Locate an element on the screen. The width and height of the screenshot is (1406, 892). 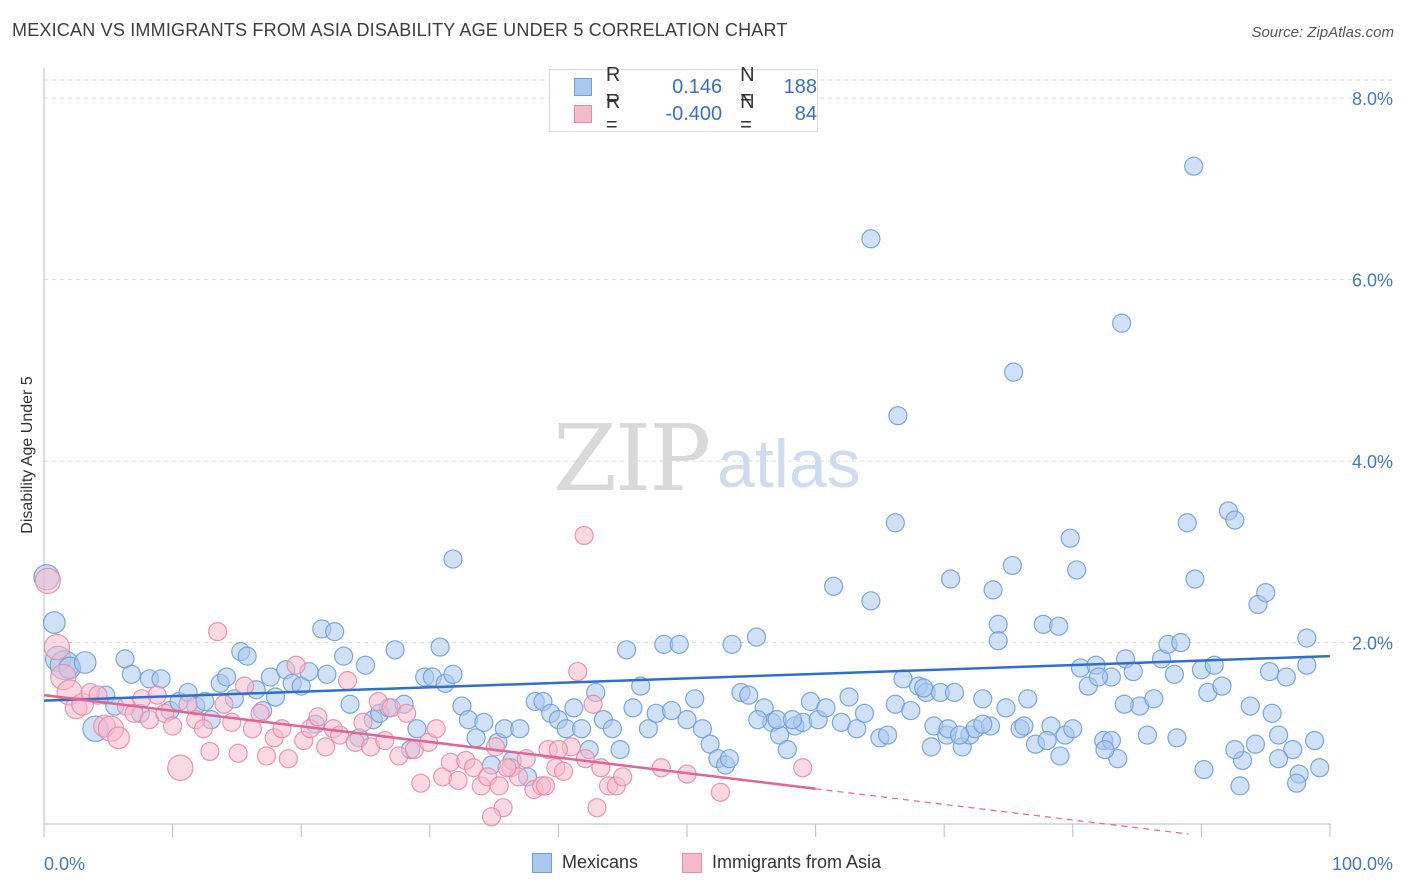
legend-label-mexicans: Mexicans is located at coordinates (600, 862).